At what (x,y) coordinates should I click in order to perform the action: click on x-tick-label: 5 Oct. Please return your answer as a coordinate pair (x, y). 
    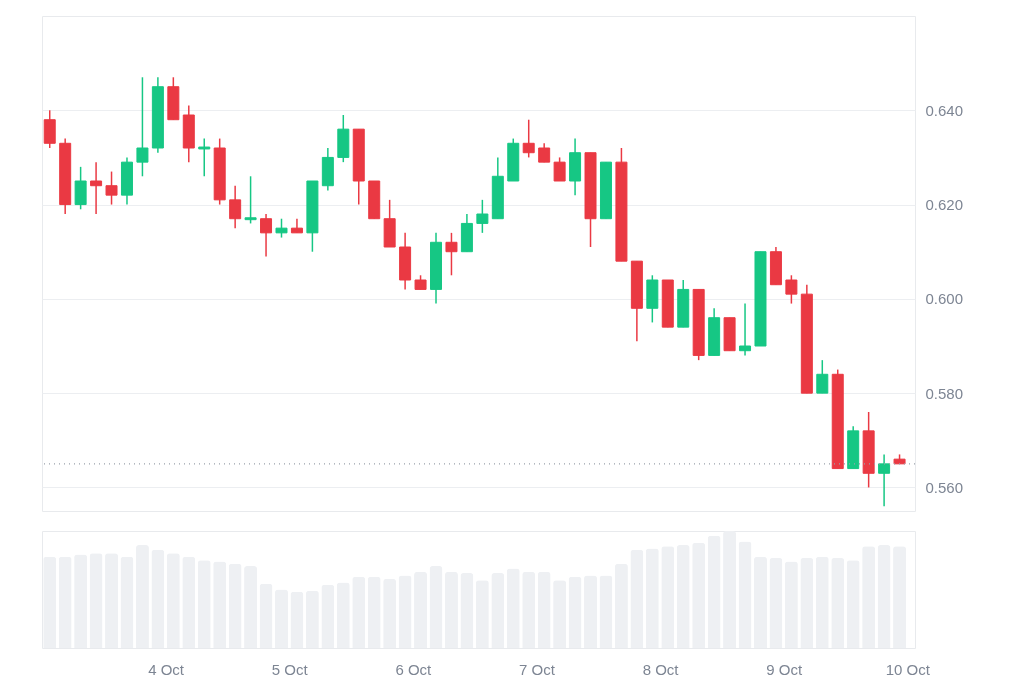
    Looking at the image, I should click on (290, 669).